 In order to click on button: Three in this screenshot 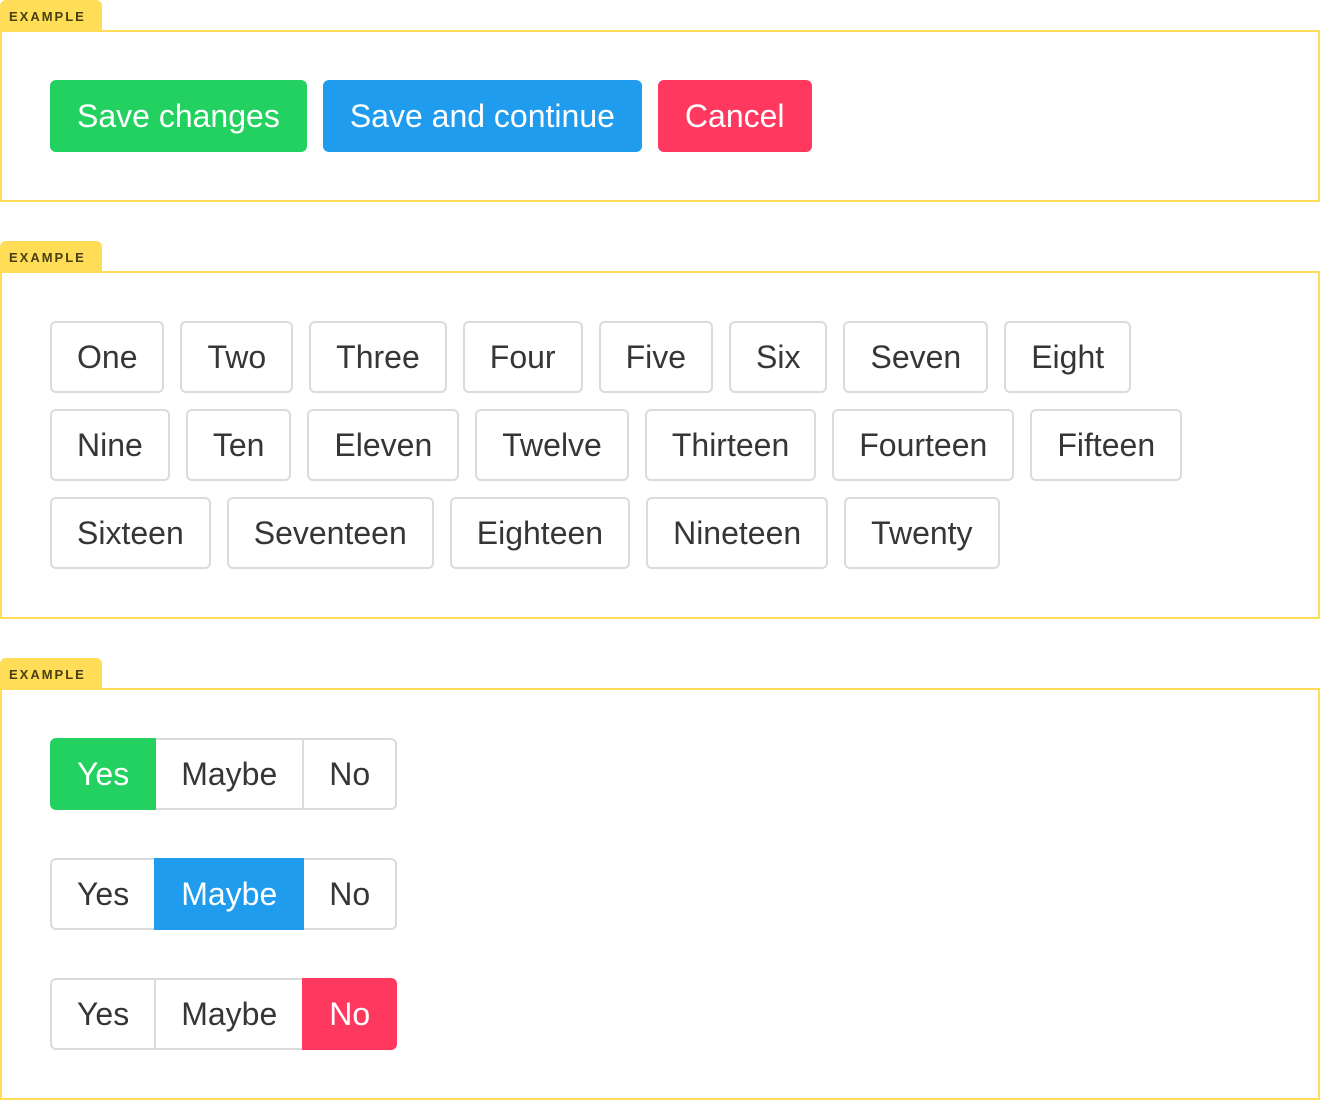, I will do `click(378, 357)`.